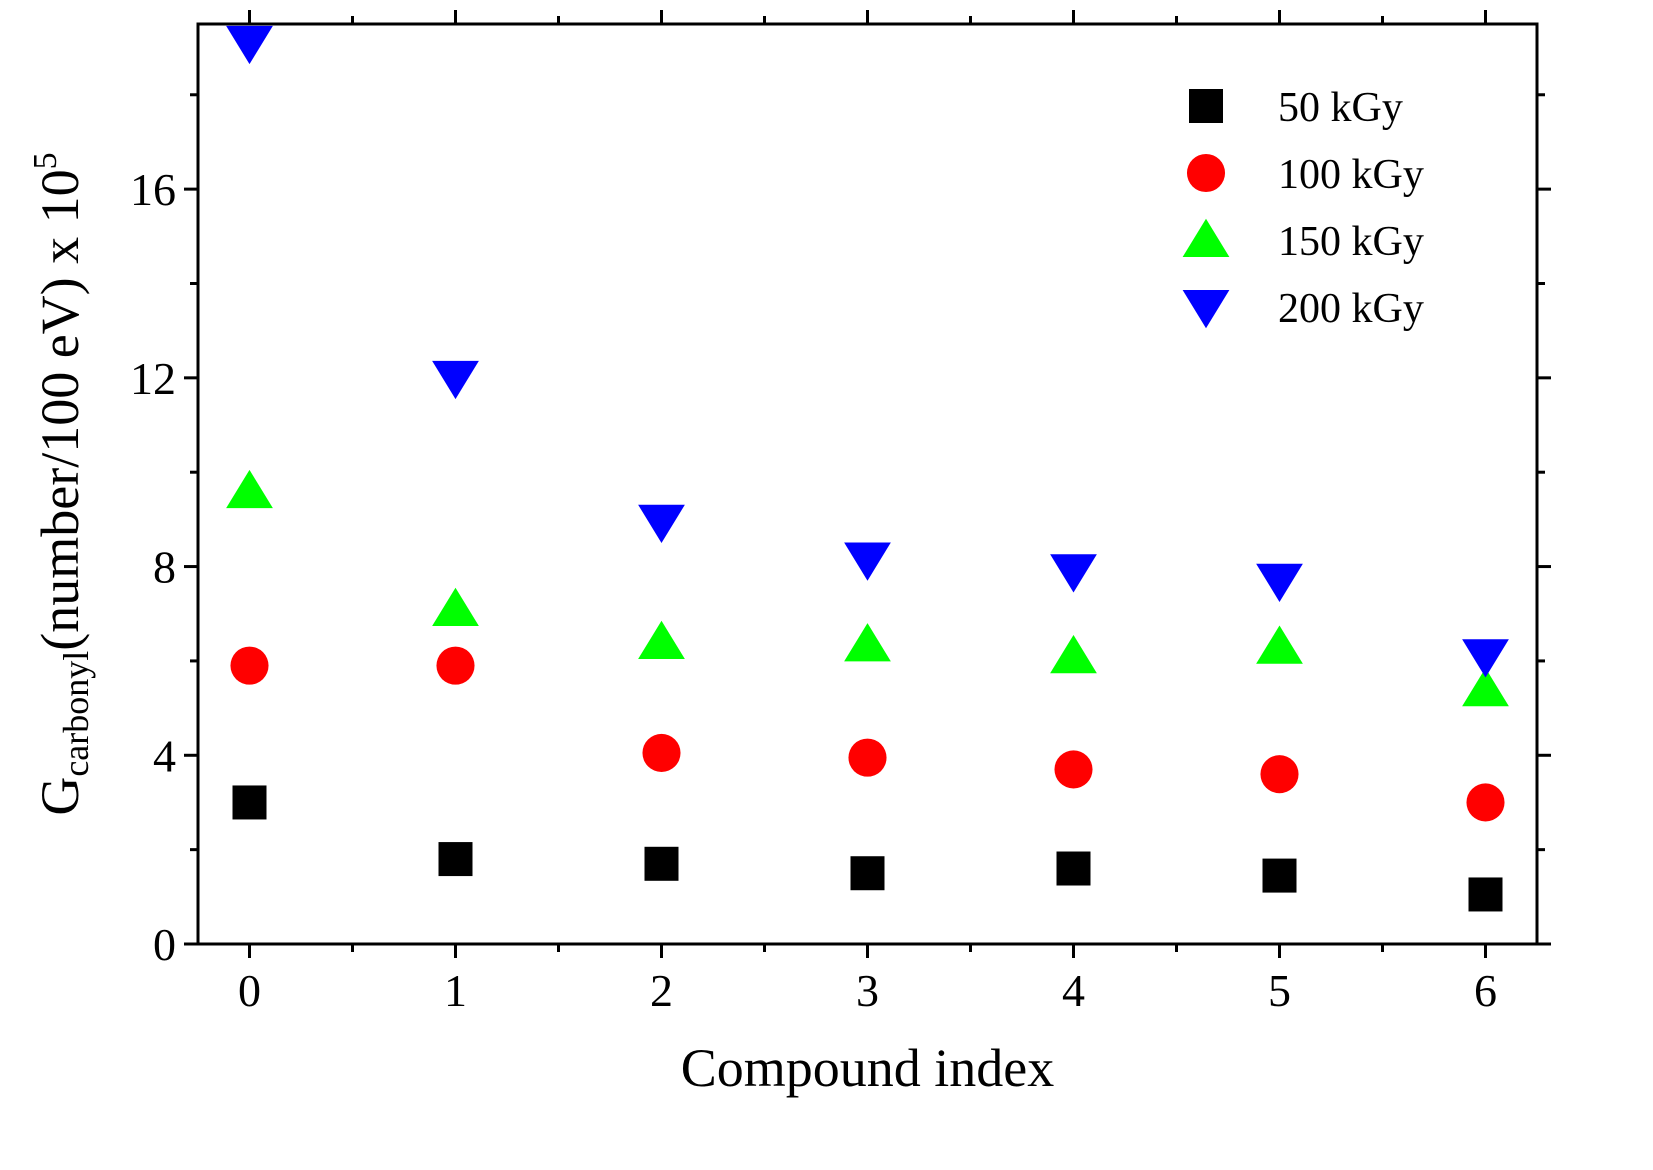 This screenshot has height=1170, width=1653. Describe the element at coordinates (1351, 309) in the screenshot. I see `legend-label-200-kgy: 200 kGy` at that location.